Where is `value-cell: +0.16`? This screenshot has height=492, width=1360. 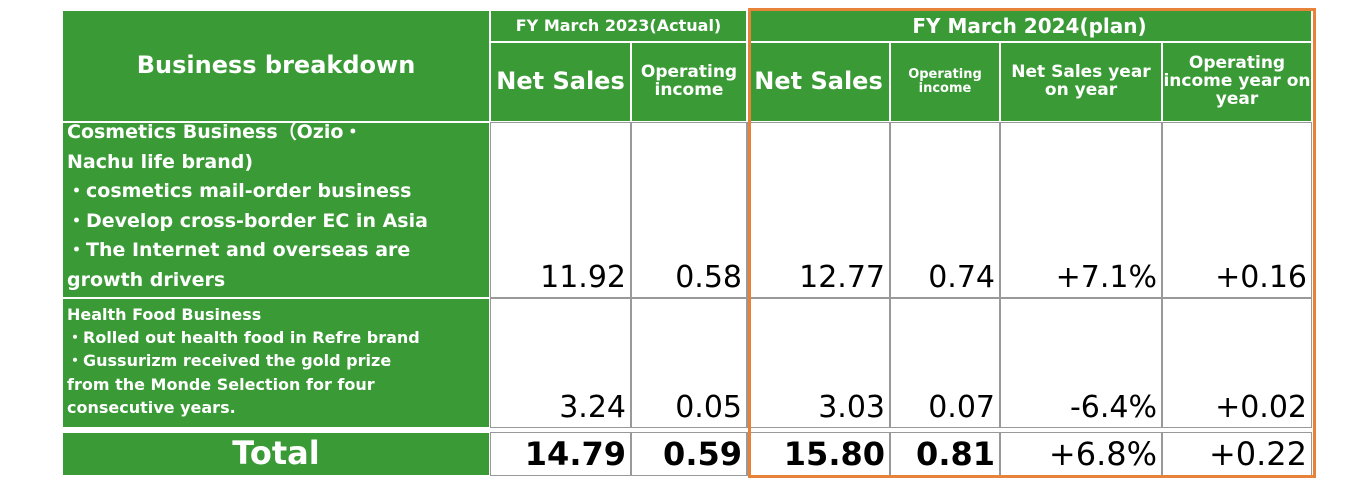 value-cell: +0.16 is located at coordinates (1237, 210).